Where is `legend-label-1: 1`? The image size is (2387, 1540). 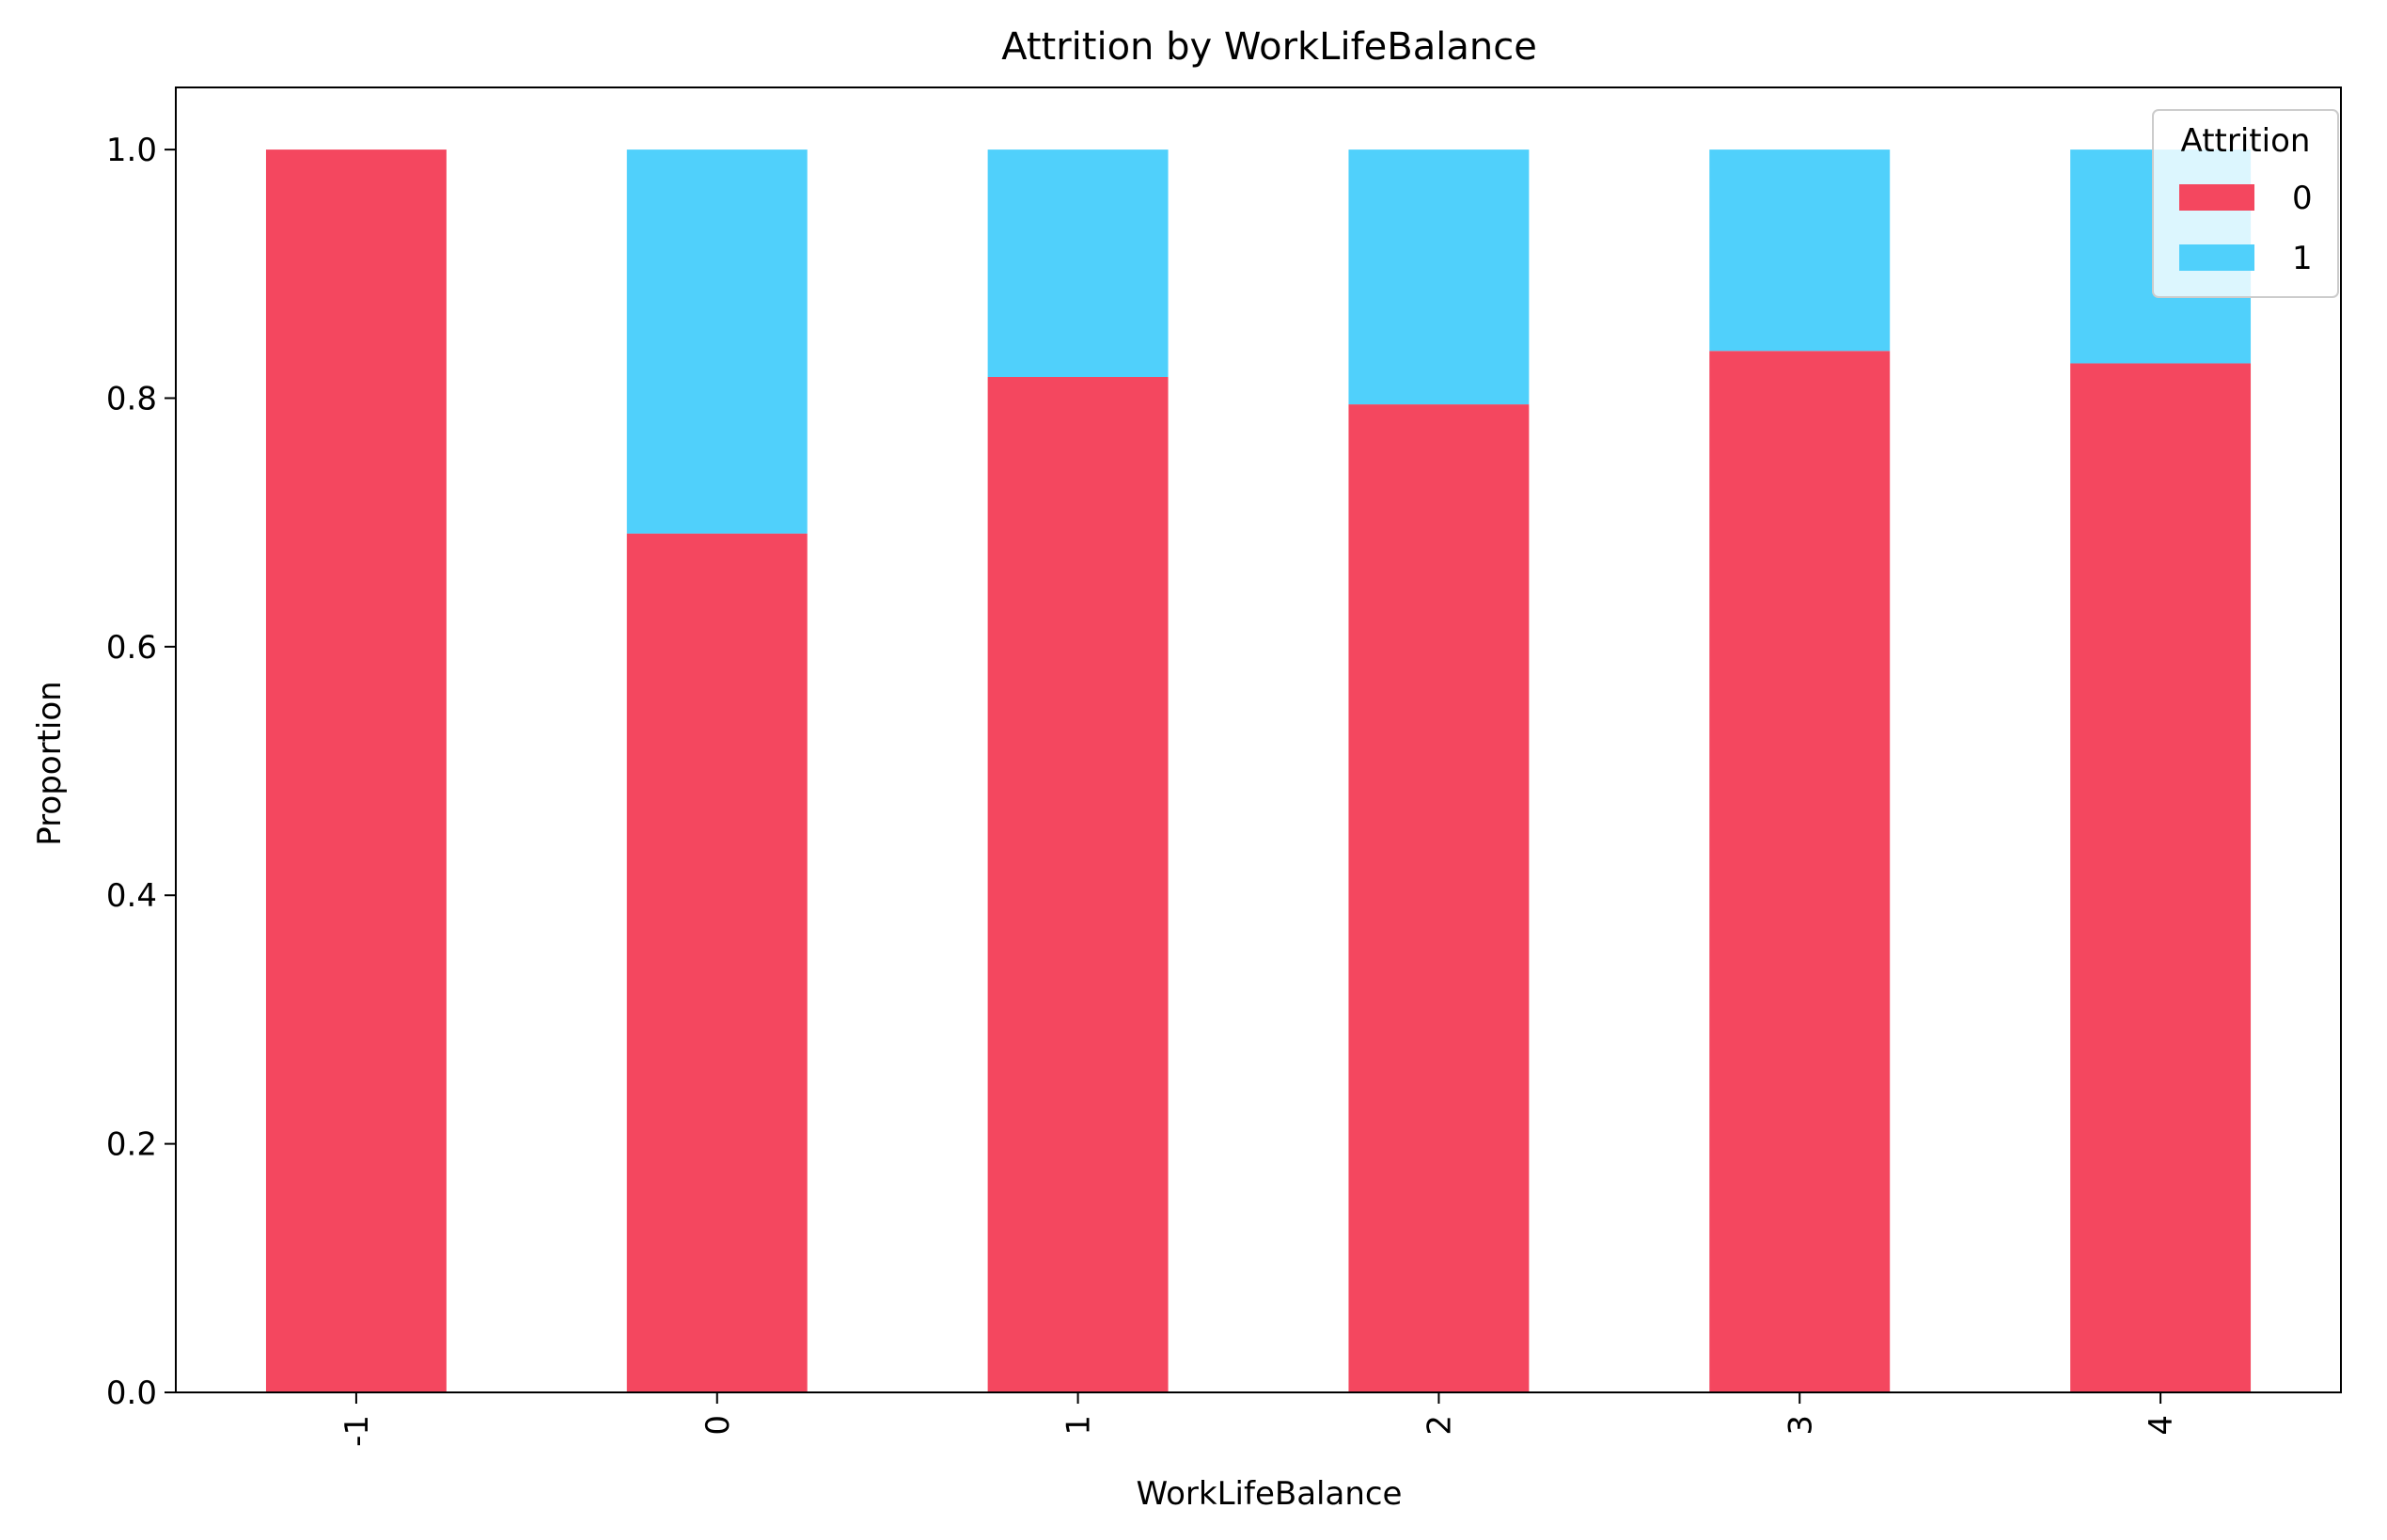
legend-label-1: 1 is located at coordinates (2302, 259).